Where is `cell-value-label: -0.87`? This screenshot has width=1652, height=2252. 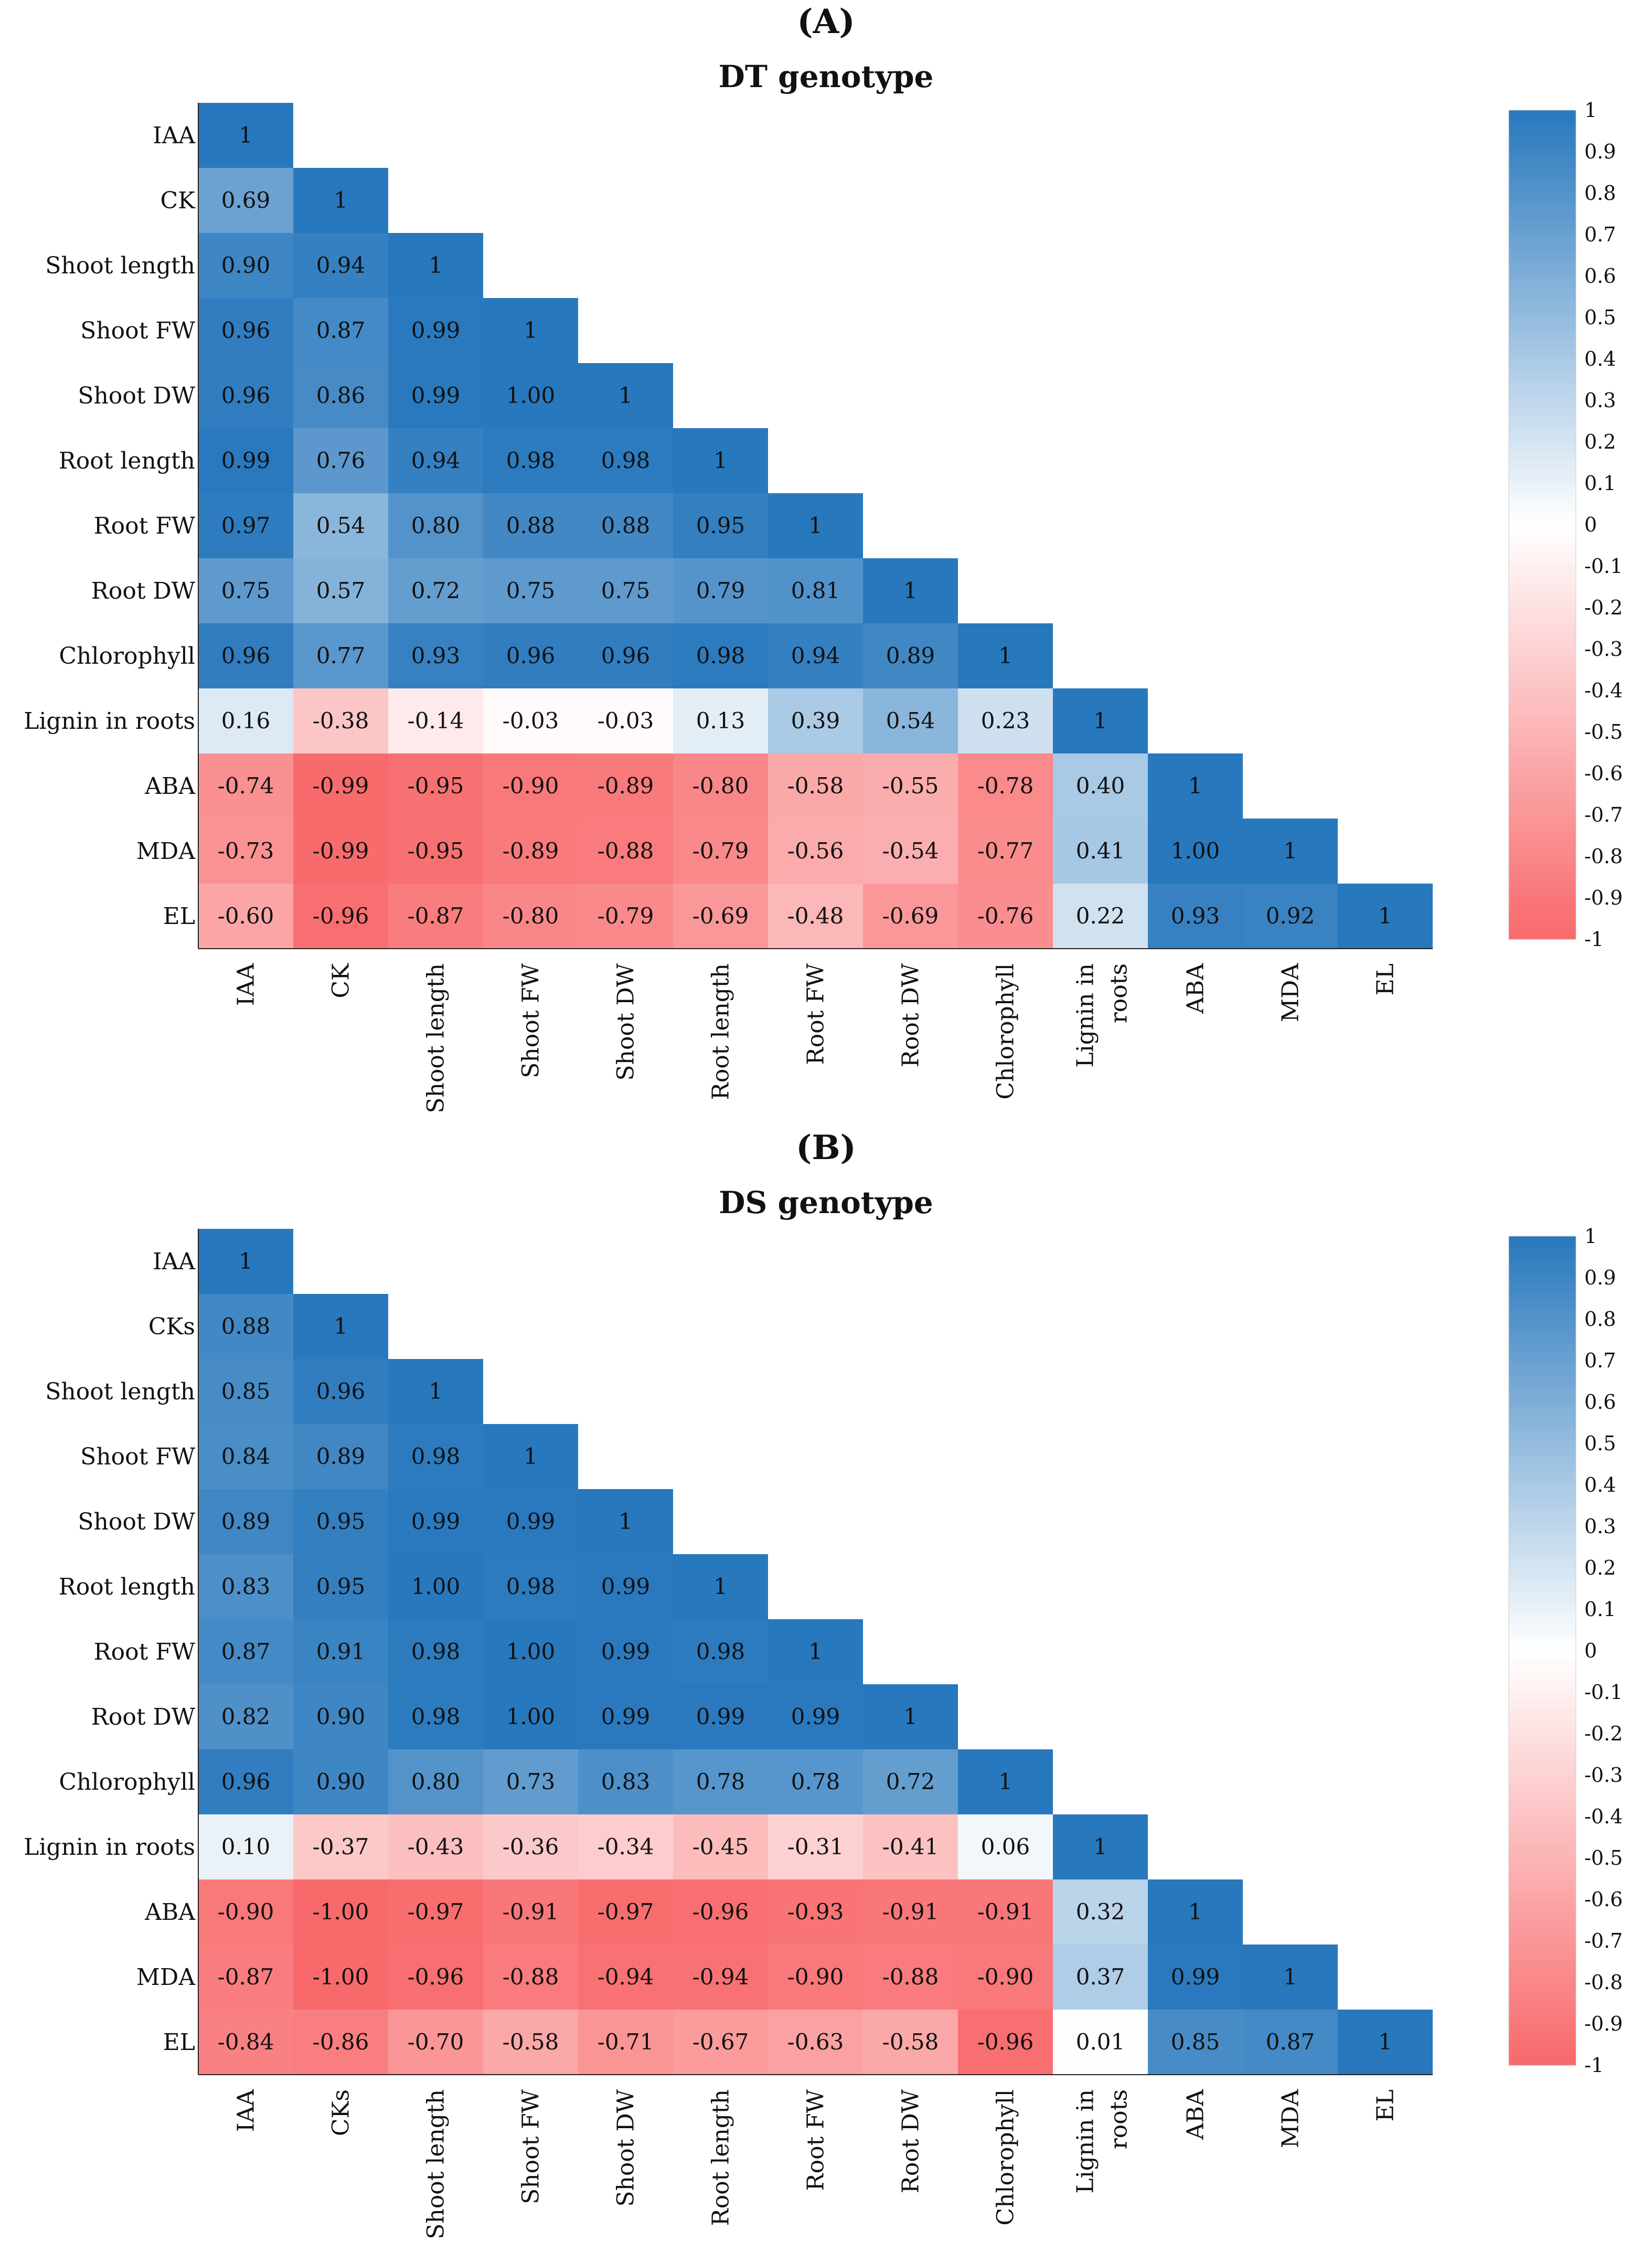 cell-value-label: -0.87 is located at coordinates (246, 1977).